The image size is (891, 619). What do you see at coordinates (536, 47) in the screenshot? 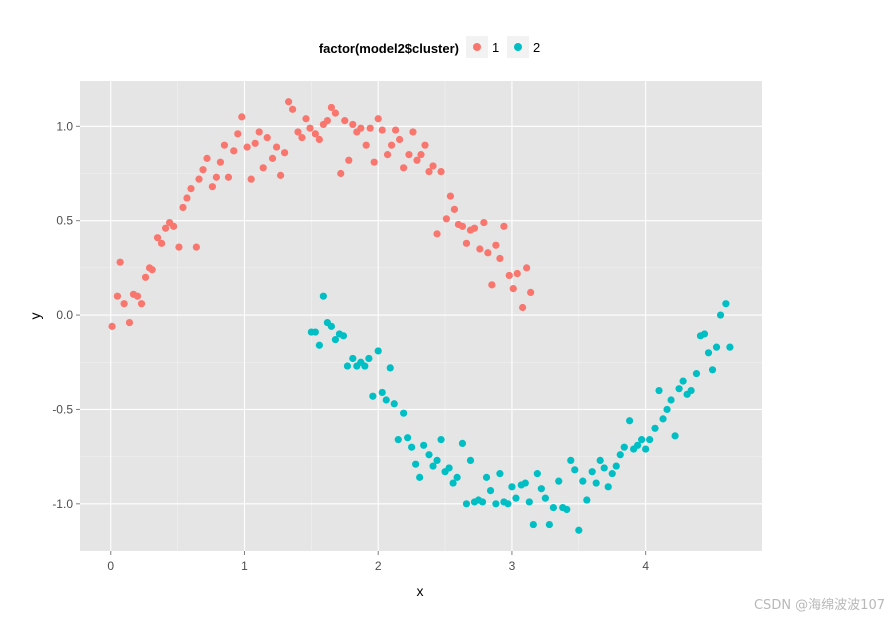
I see `legend-label-2: 2` at bounding box center [536, 47].